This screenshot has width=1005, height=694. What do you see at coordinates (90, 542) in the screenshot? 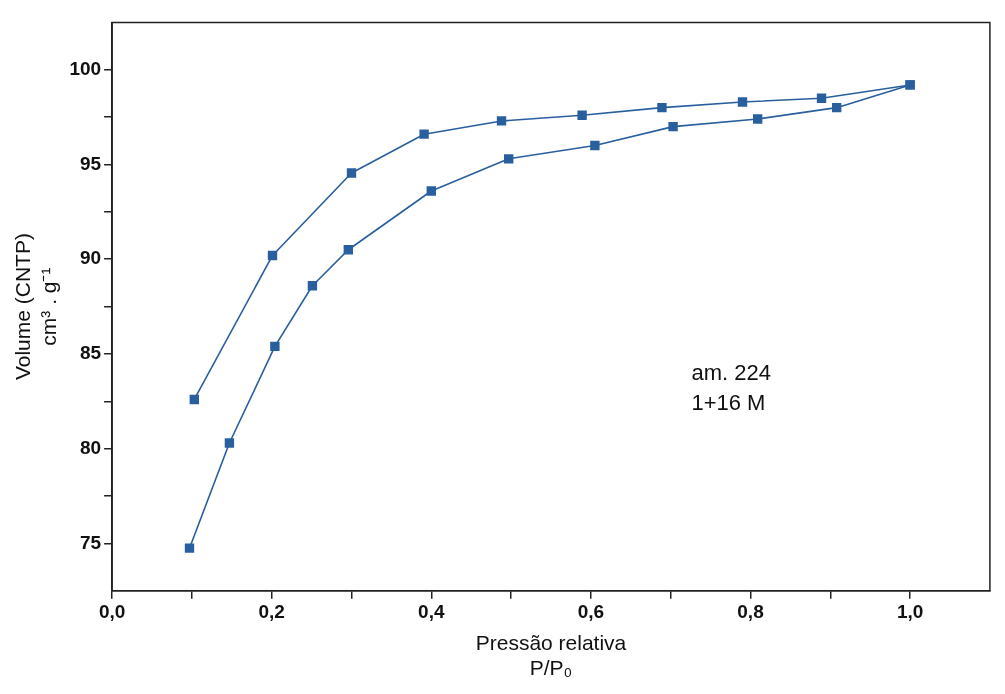
I see `y-tick-label: 75` at bounding box center [90, 542].